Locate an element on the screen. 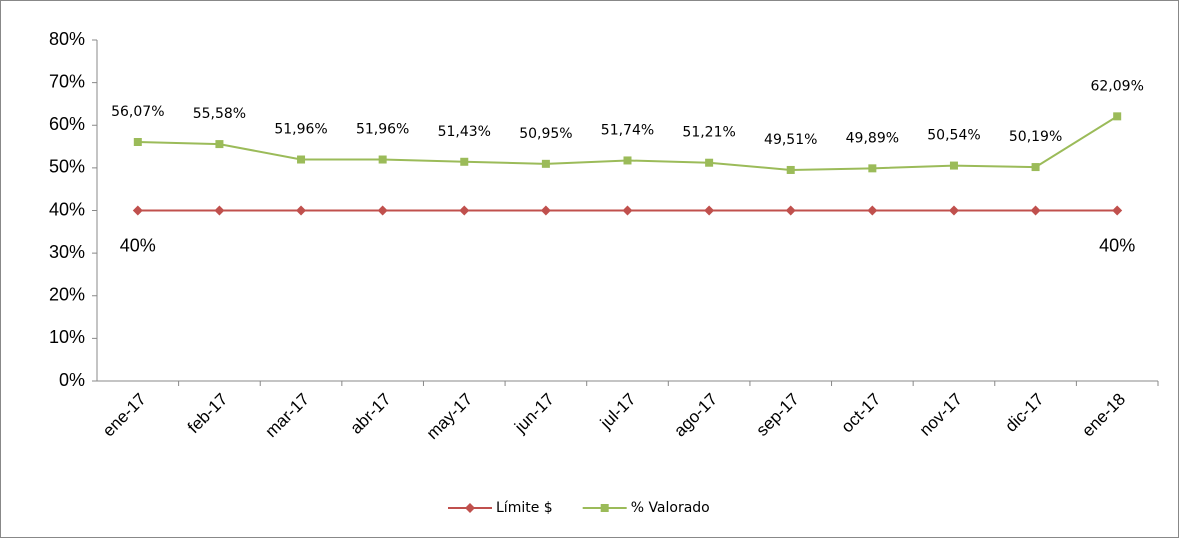 The width and height of the screenshot is (1182, 538). data-label: 49,51% is located at coordinates (790, 140).